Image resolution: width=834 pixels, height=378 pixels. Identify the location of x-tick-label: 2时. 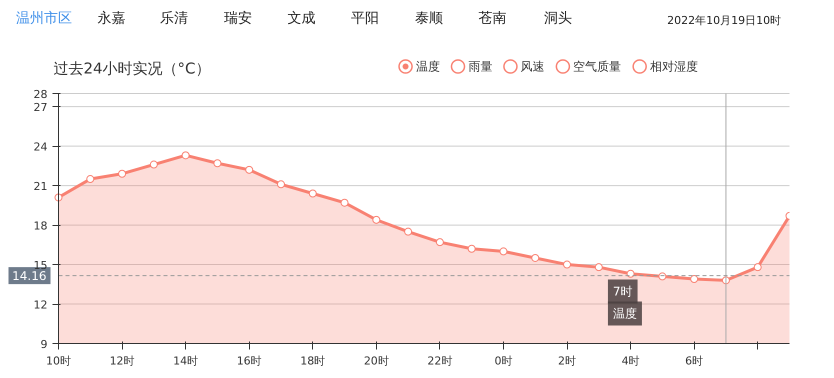
(567, 361).